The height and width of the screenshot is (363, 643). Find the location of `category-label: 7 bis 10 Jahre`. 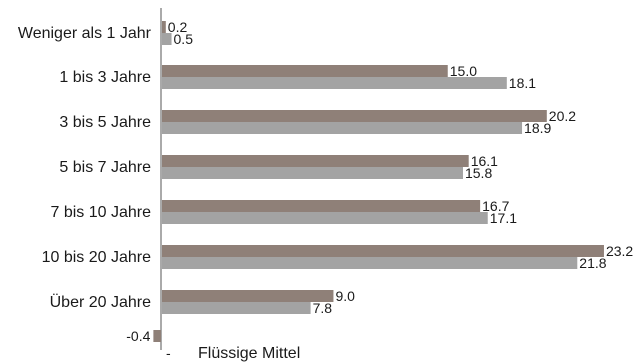

category-label: 7 bis 10 Jahre is located at coordinates (100, 212).